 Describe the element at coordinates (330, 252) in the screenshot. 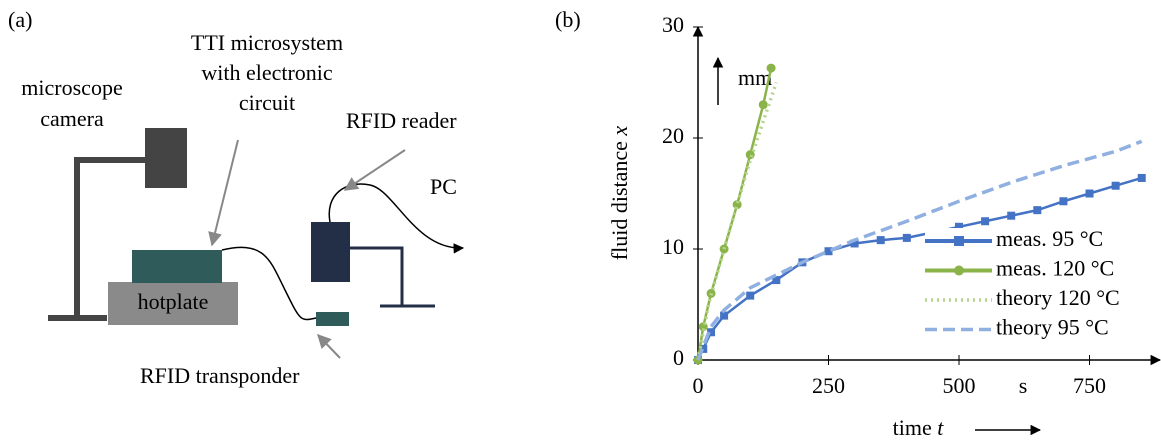

I see `reader` at that location.